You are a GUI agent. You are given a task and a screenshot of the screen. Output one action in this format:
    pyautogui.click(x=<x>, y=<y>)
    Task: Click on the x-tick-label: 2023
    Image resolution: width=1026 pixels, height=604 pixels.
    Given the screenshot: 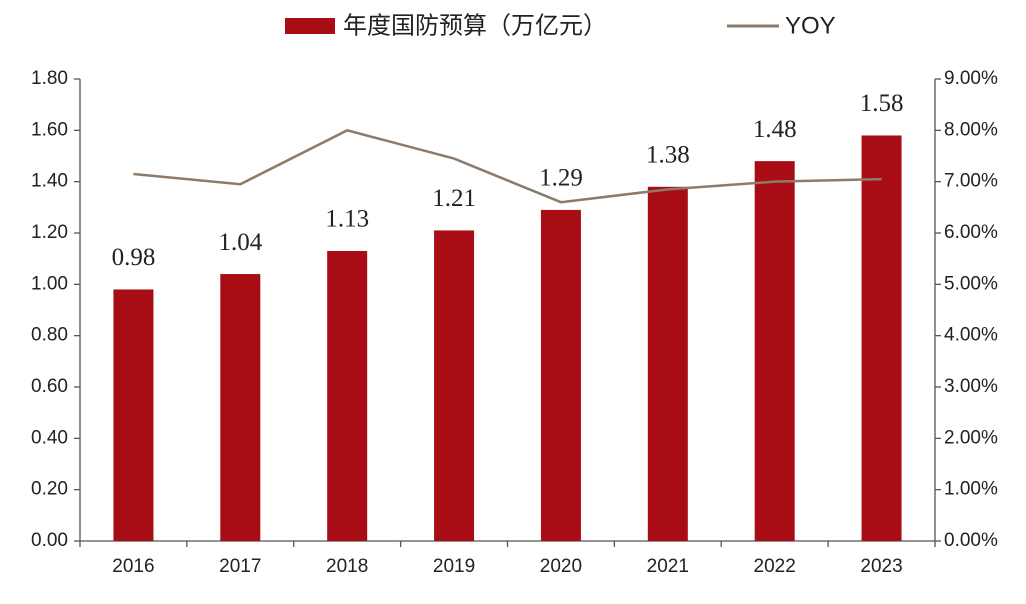 What is the action you would take?
    pyautogui.click(x=881, y=566)
    